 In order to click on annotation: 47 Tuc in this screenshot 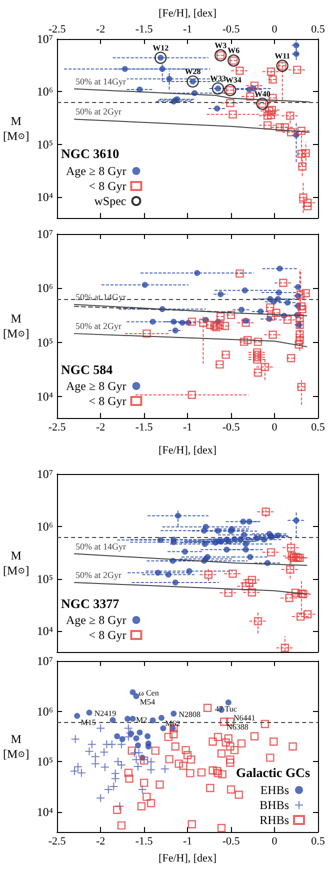, I will do `click(226, 709)`.